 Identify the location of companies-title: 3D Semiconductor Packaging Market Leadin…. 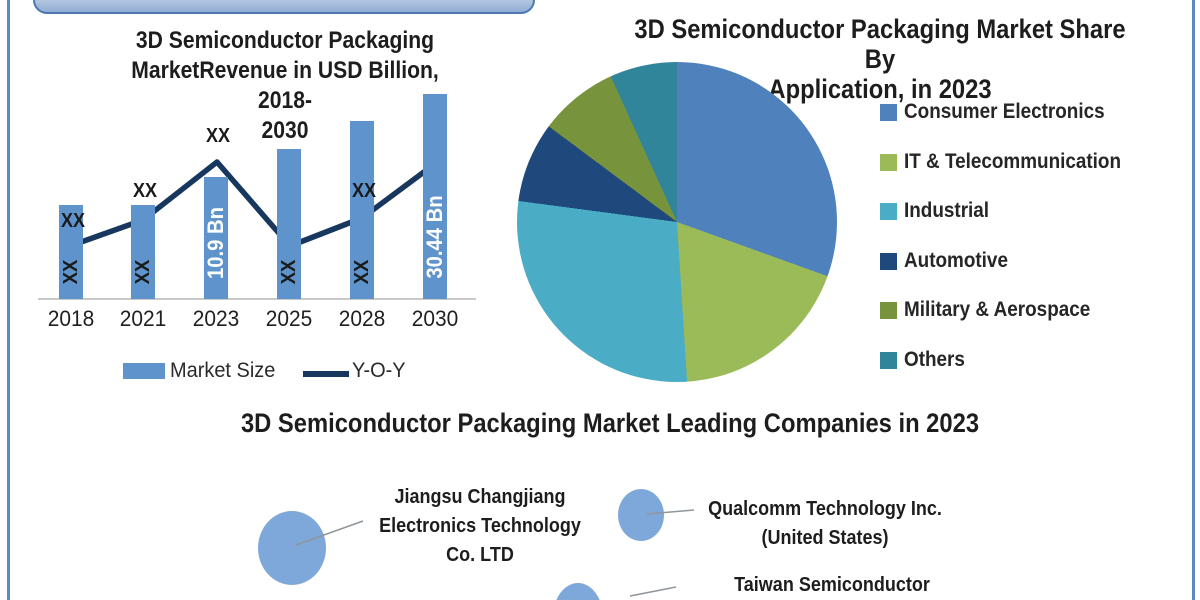
(610, 423).